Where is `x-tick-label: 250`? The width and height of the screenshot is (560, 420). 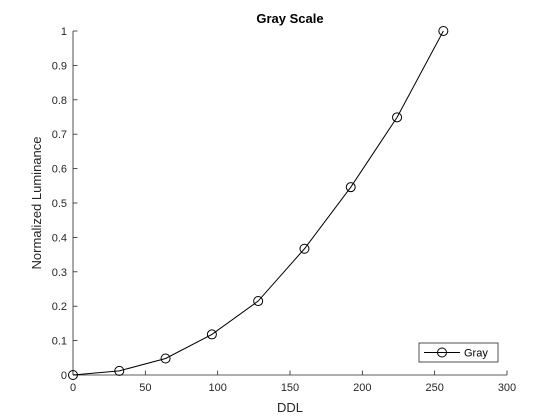
x-tick-label: 250 is located at coordinates (434, 388).